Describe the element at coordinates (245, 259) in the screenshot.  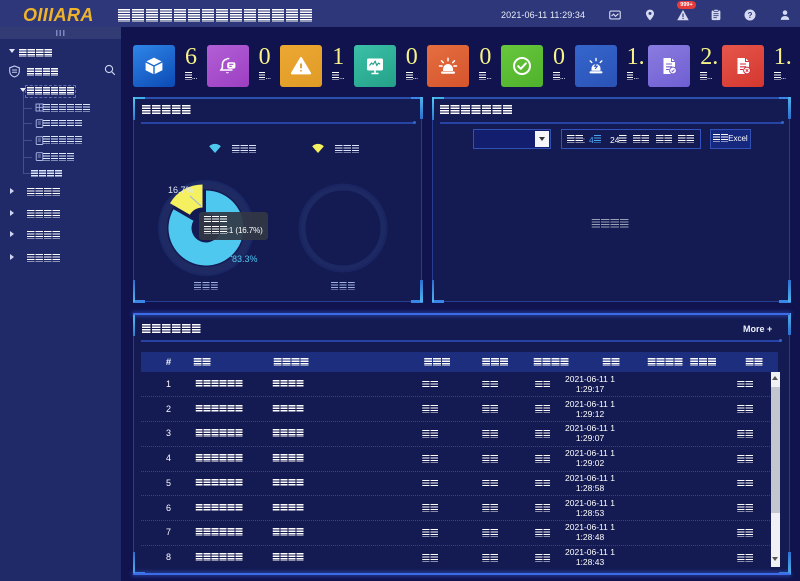
I see `svg-text: 83.3%` at that location.